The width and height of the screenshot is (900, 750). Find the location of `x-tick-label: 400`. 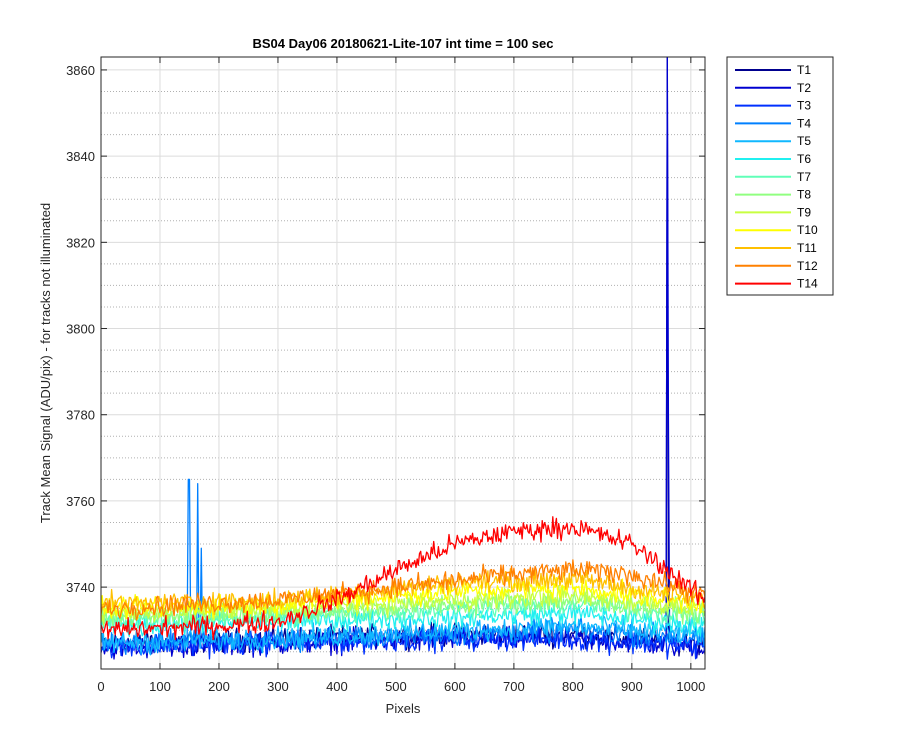

x-tick-label: 400 is located at coordinates (337, 686).